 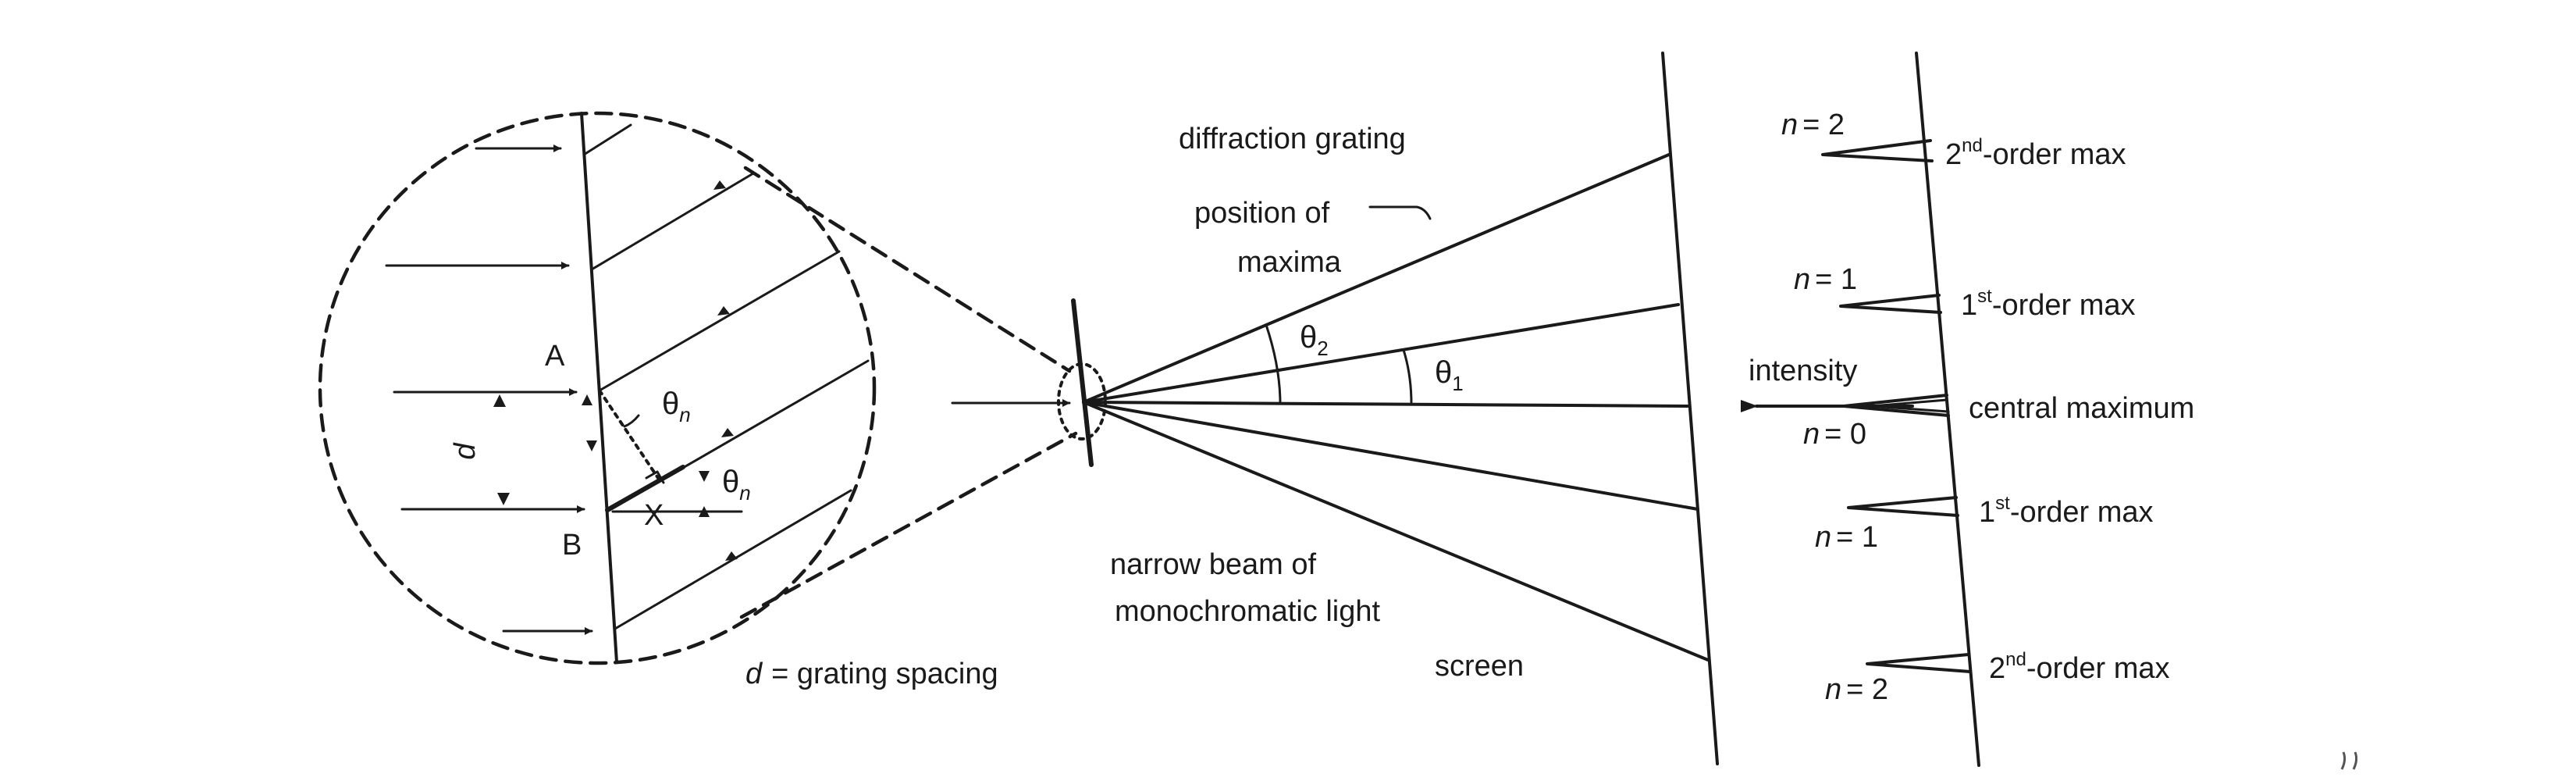 What do you see at coordinates (1903, 506) in the screenshot?
I see `intensity-peak-1st-down` at bounding box center [1903, 506].